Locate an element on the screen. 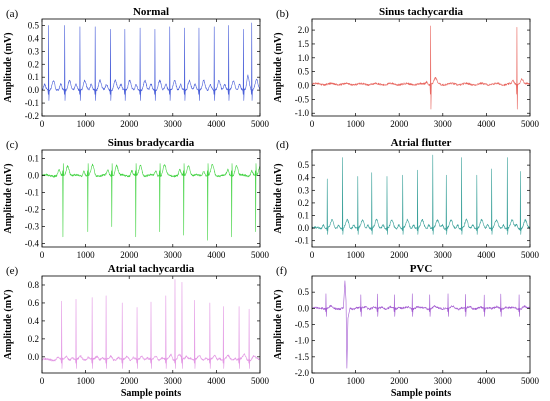  y-tick-label: -1.0 is located at coordinates (302, 341).